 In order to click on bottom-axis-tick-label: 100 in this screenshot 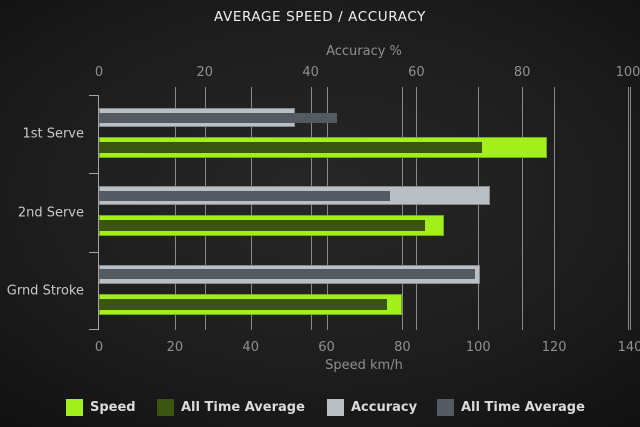, I will do `click(478, 347)`.